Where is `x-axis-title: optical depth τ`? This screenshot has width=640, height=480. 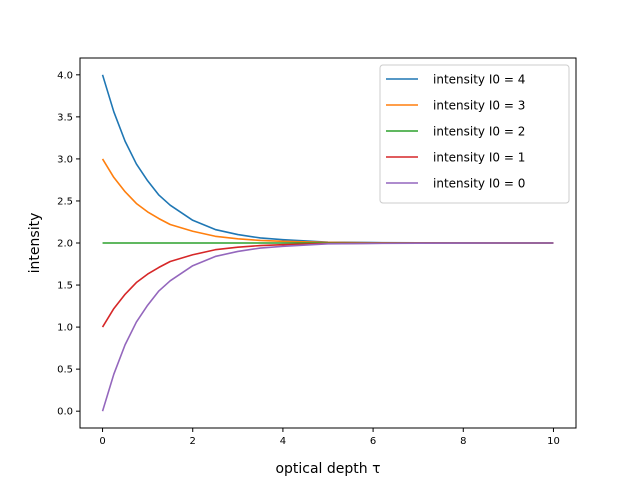 x-axis-title: optical depth τ is located at coordinates (327, 469).